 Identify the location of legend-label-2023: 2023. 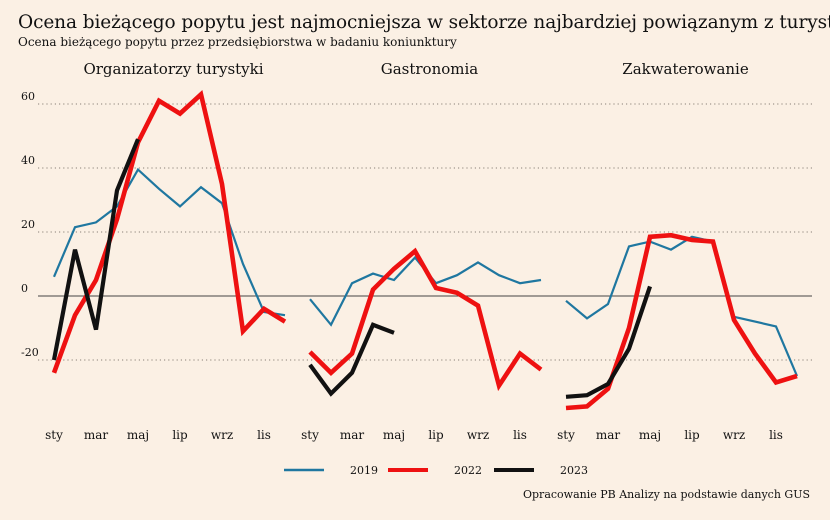
(574, 470).